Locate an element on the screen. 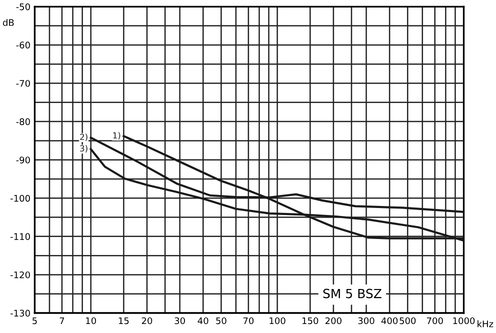  y-tick-label: -130 is located at coordinates (20, 313).